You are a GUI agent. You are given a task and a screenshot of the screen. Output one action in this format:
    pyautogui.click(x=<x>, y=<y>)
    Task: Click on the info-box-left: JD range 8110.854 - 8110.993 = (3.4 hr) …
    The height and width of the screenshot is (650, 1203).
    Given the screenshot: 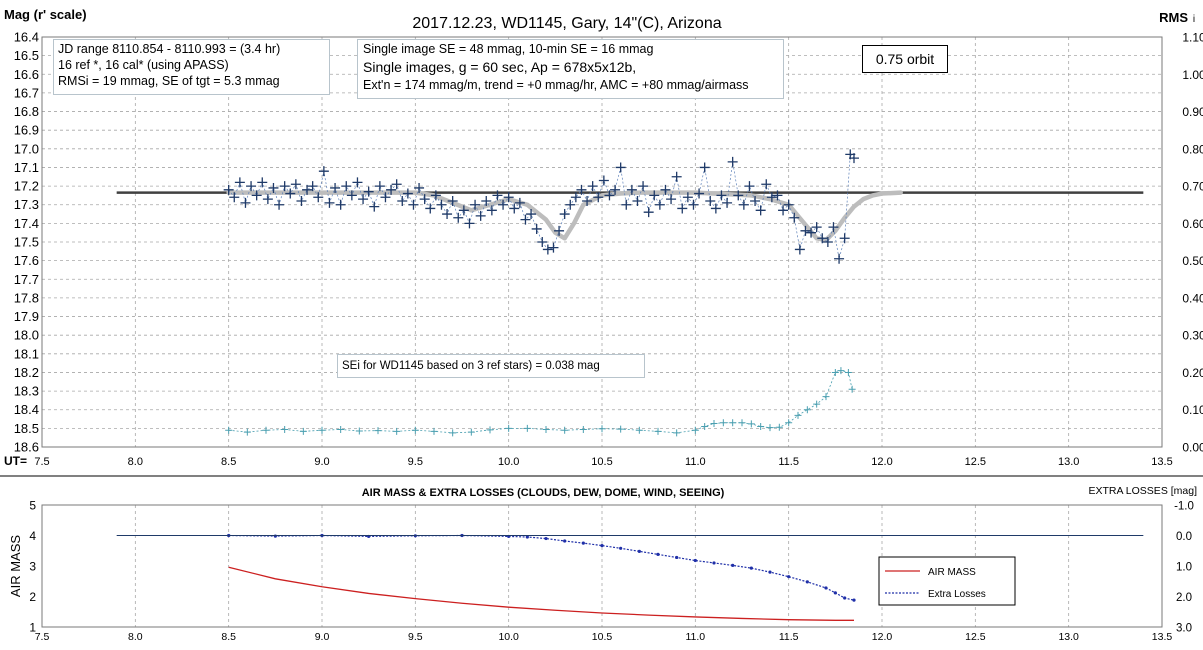 What is the action you would take?
    pyautogui.click(x=191, y=67)
    